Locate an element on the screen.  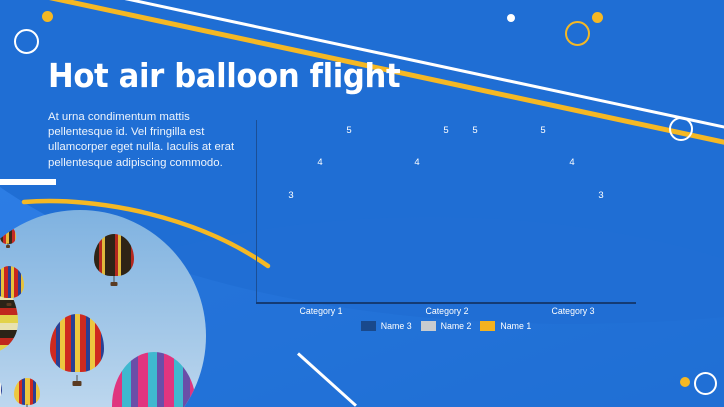
white-dot-top-center is located at coordinates (511, 18).